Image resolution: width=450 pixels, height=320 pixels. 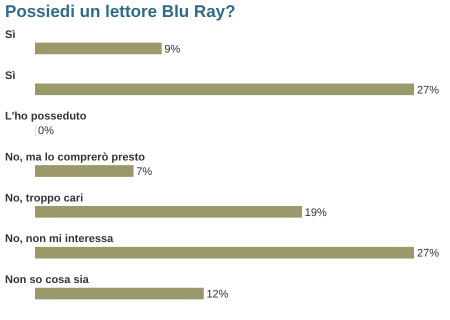 I want to click on data-label: 0%, so click(x=46, y=131).